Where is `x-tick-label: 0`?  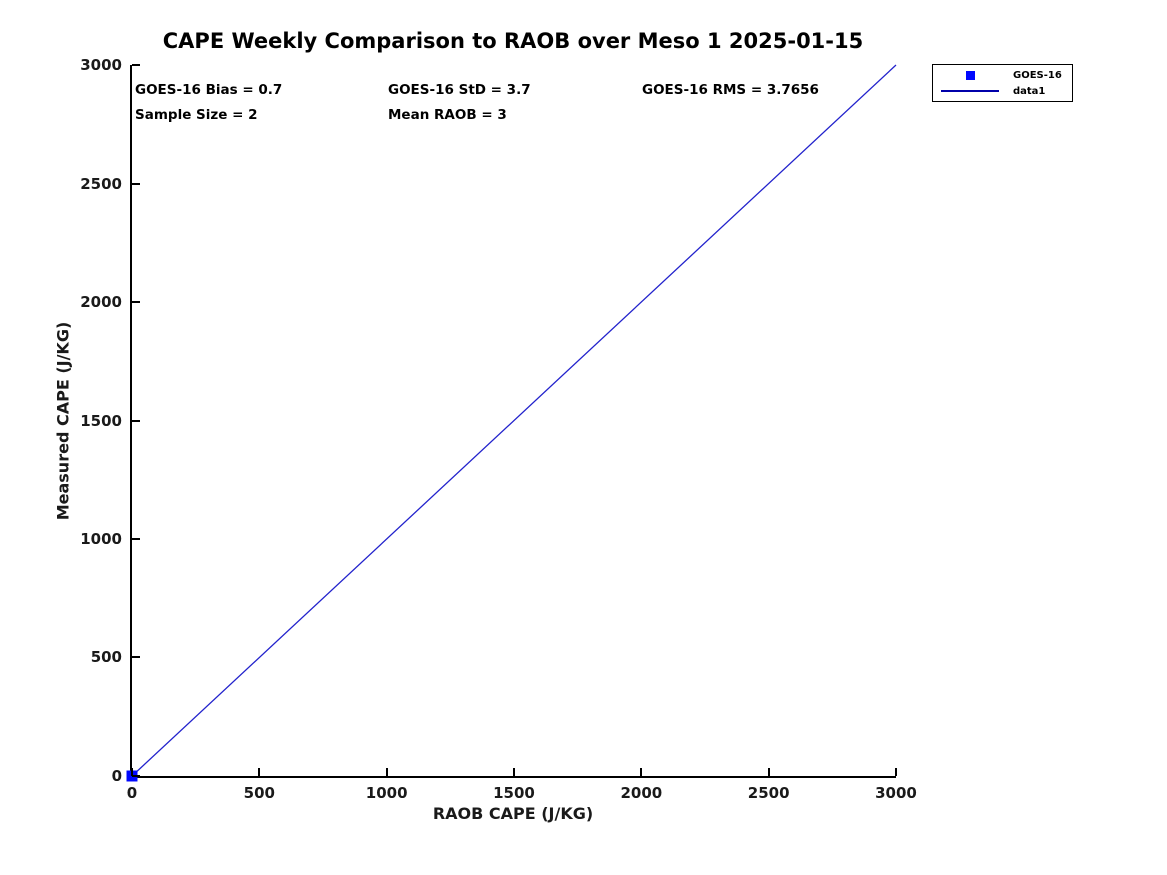 x-tick-label: 0 is located at coordinates (132, 793).